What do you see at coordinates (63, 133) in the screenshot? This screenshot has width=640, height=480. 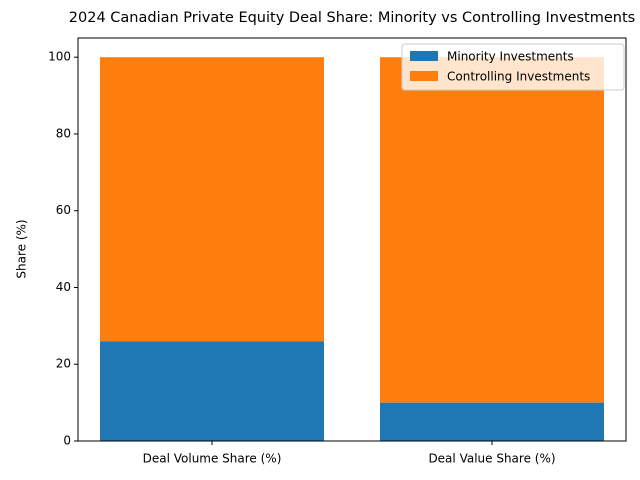 I see `y-tick-label: 80` at bounding box center [63, 133].